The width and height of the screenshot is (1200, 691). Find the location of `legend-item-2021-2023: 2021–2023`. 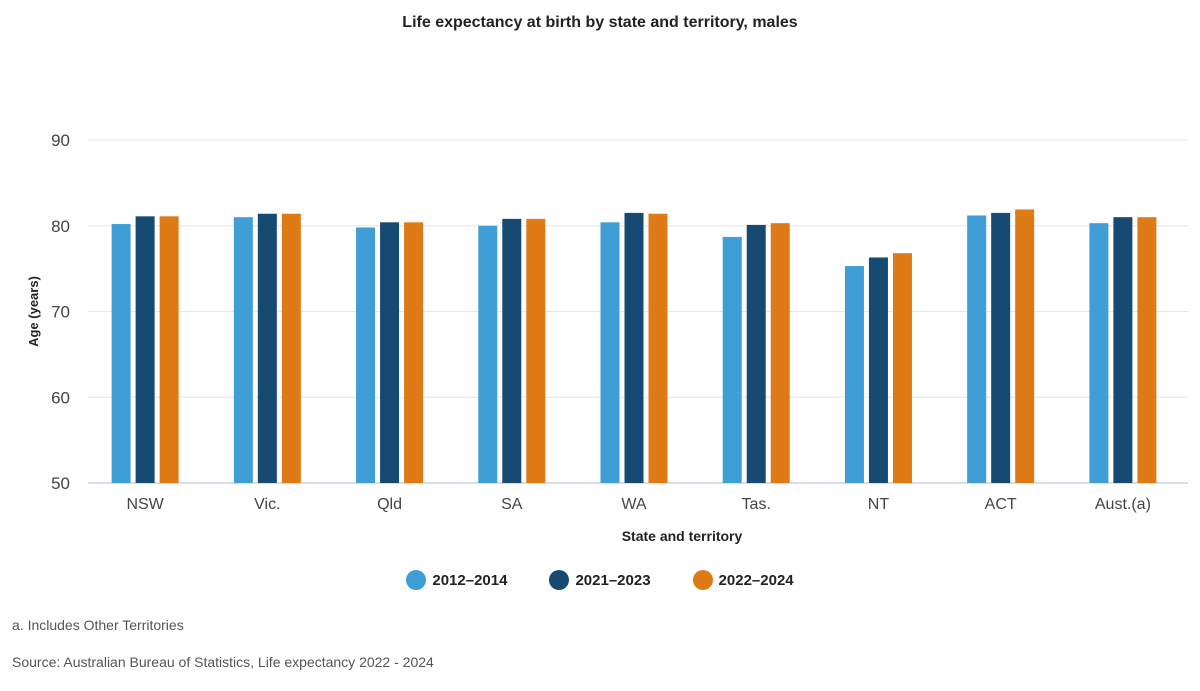

legend-item-2021-2023: 2021–2023 is located at coordinates (600, 580).